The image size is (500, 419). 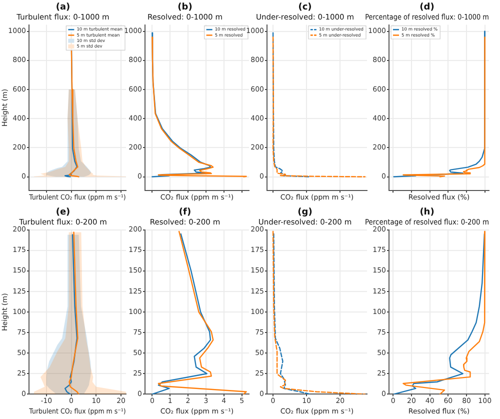 What do you see at coordinates (427, 213) in the screenshot?
I see `chart-title: (h)` at bounding box center [427, 213].